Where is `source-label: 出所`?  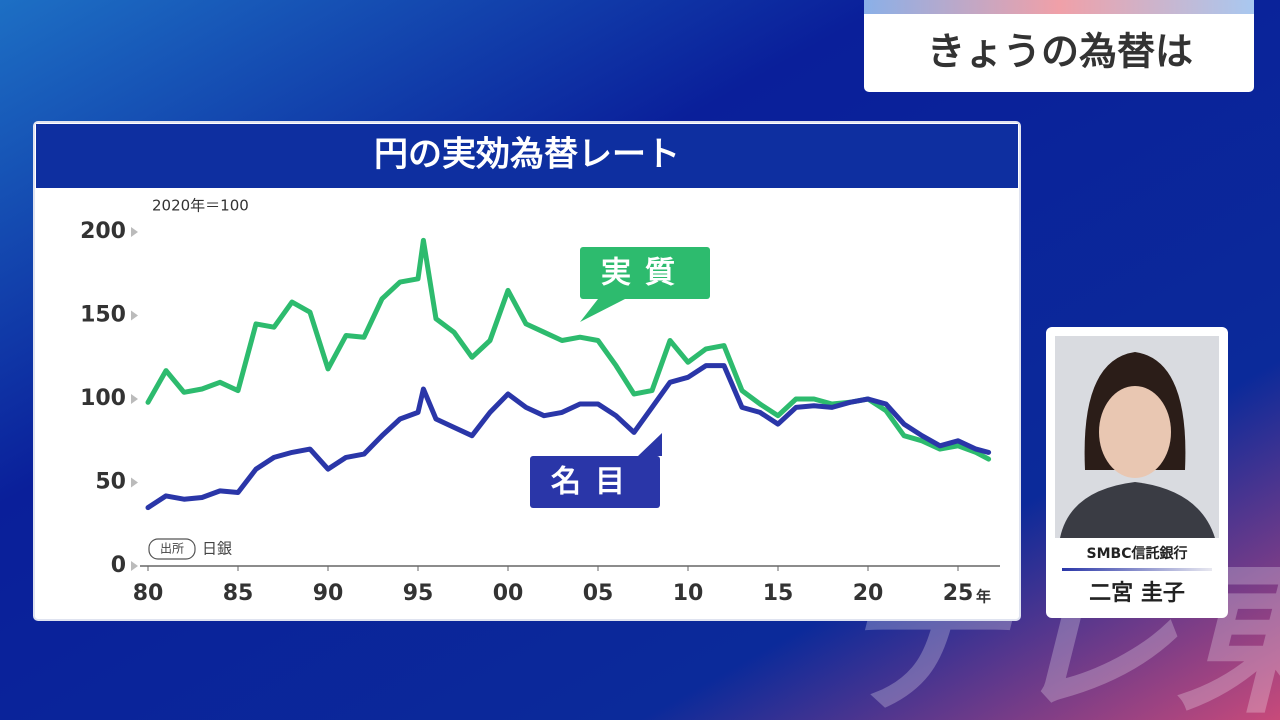 source-label: 出所 is located at coordinates (172, 549).